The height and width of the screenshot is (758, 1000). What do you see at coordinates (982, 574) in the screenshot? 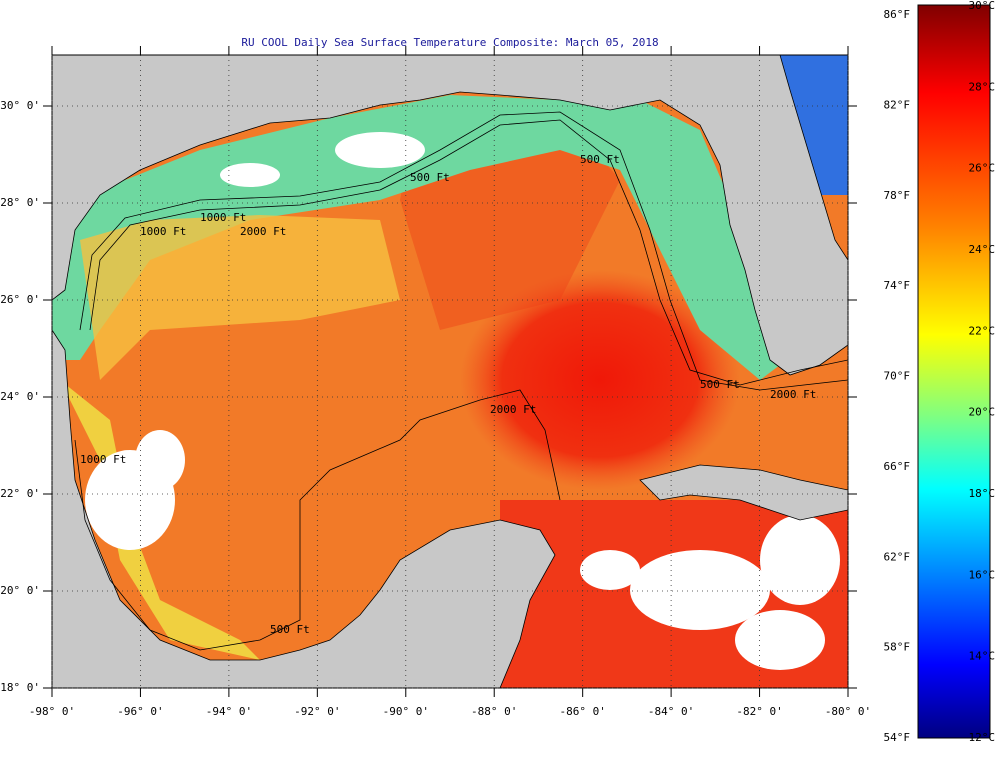
I see `celsius-label: 16°C` at bounding box center [982, 574].